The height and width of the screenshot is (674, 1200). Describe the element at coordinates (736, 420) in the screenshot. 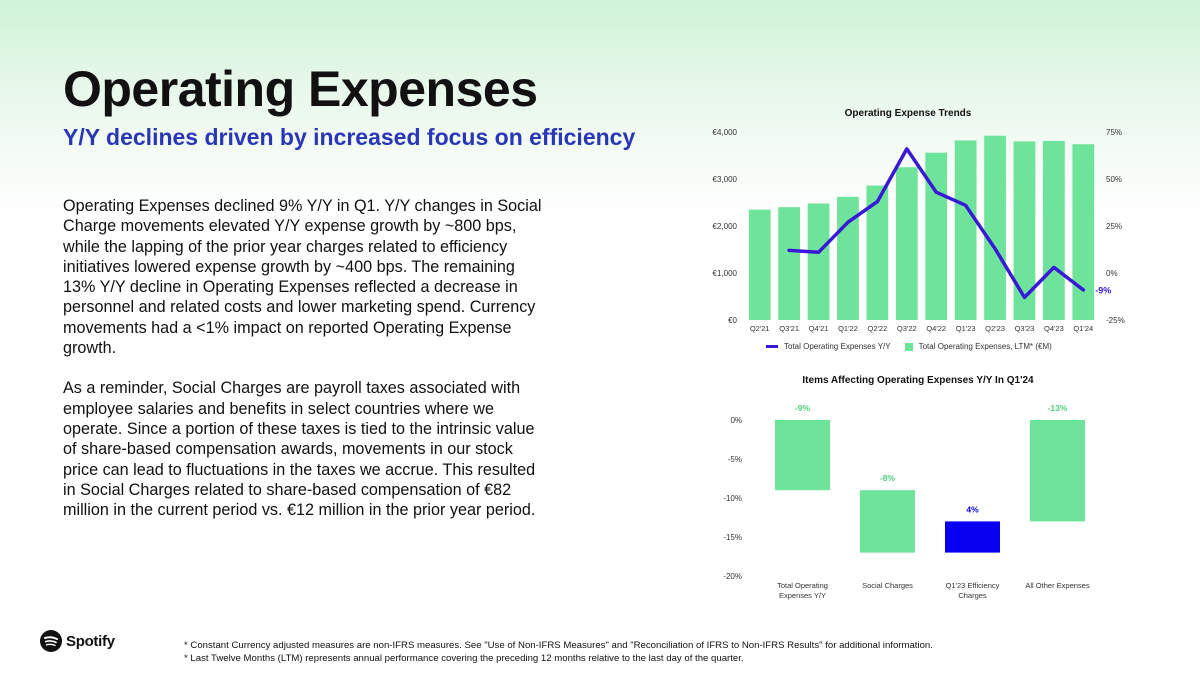

I see `y-axis-tick-label: 0%` at that location.